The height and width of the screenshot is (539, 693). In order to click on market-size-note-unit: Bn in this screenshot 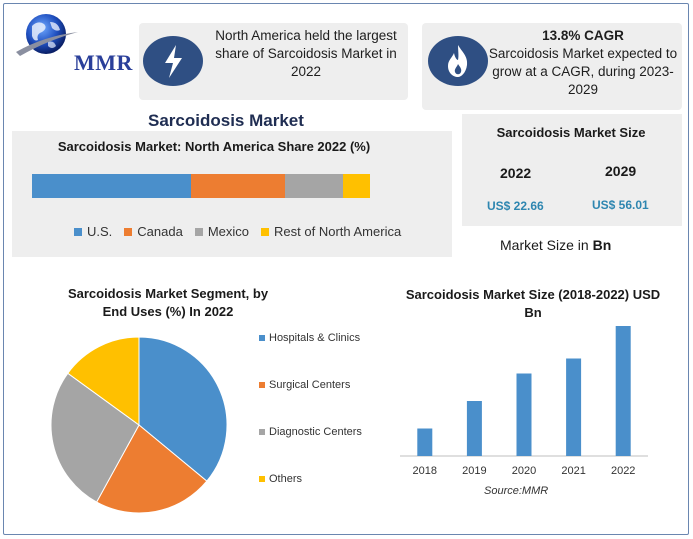, I will do `click(602, 245)`.